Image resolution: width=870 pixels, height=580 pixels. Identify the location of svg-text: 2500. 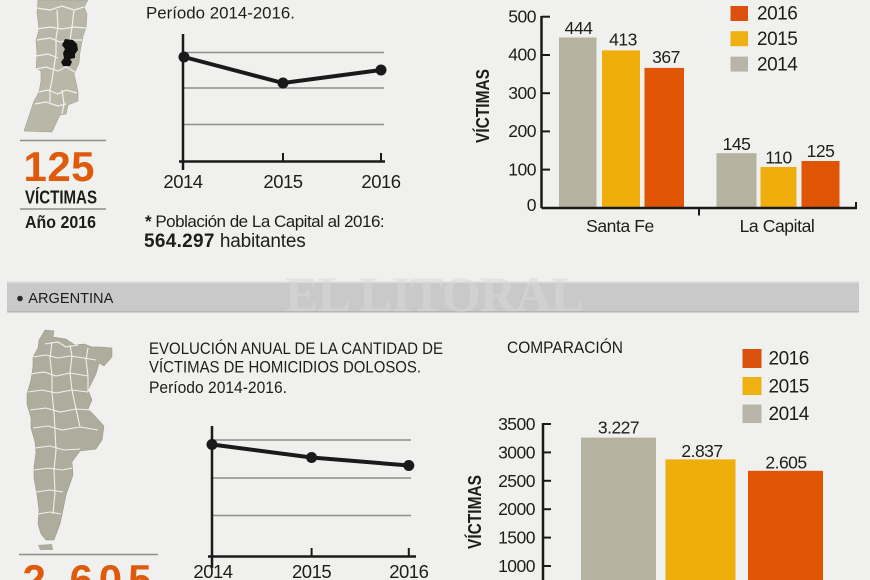
(517, 481).